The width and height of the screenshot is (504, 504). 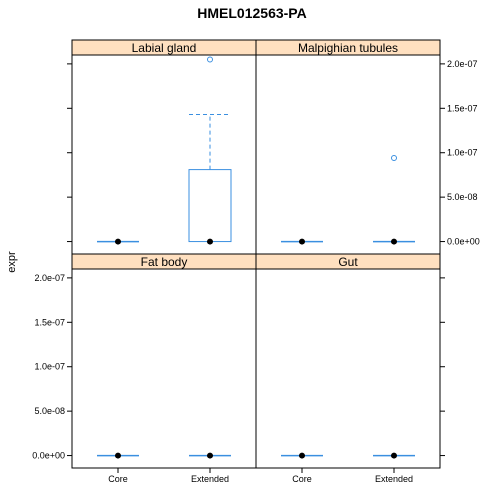 I want to click on y-axis-label: expr, so click(x=12, y=262).